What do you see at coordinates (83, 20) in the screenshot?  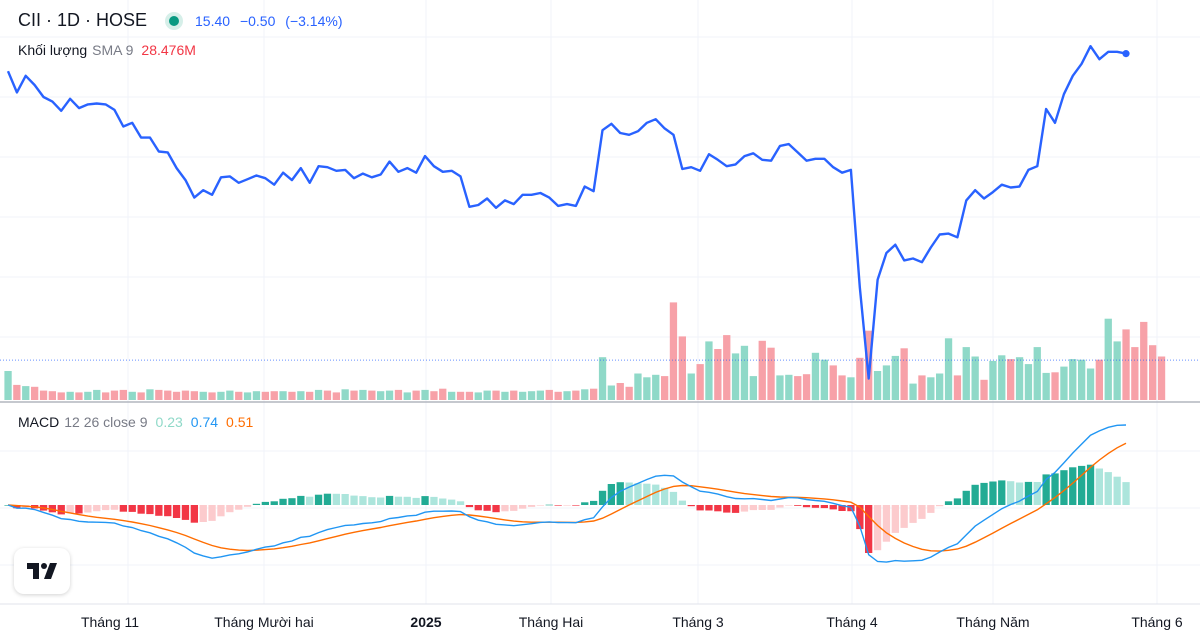 I see `symbol-title: CII · 1D · HOSE` at bounding box center [83, 20].